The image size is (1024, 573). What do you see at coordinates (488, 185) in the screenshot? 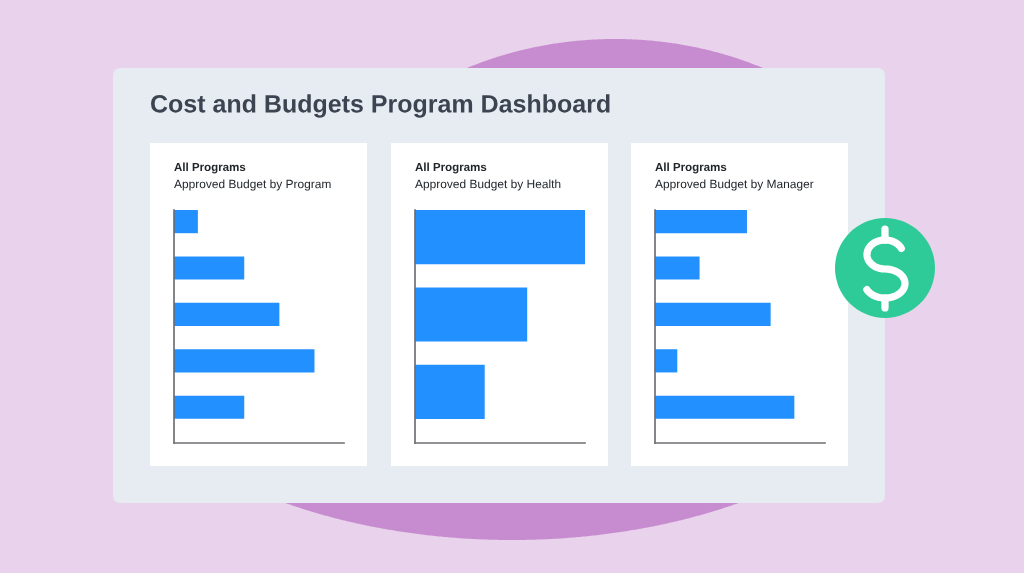
I see `chart-subtitle: Approved Budget by Health` at bounding box center [488, 185].